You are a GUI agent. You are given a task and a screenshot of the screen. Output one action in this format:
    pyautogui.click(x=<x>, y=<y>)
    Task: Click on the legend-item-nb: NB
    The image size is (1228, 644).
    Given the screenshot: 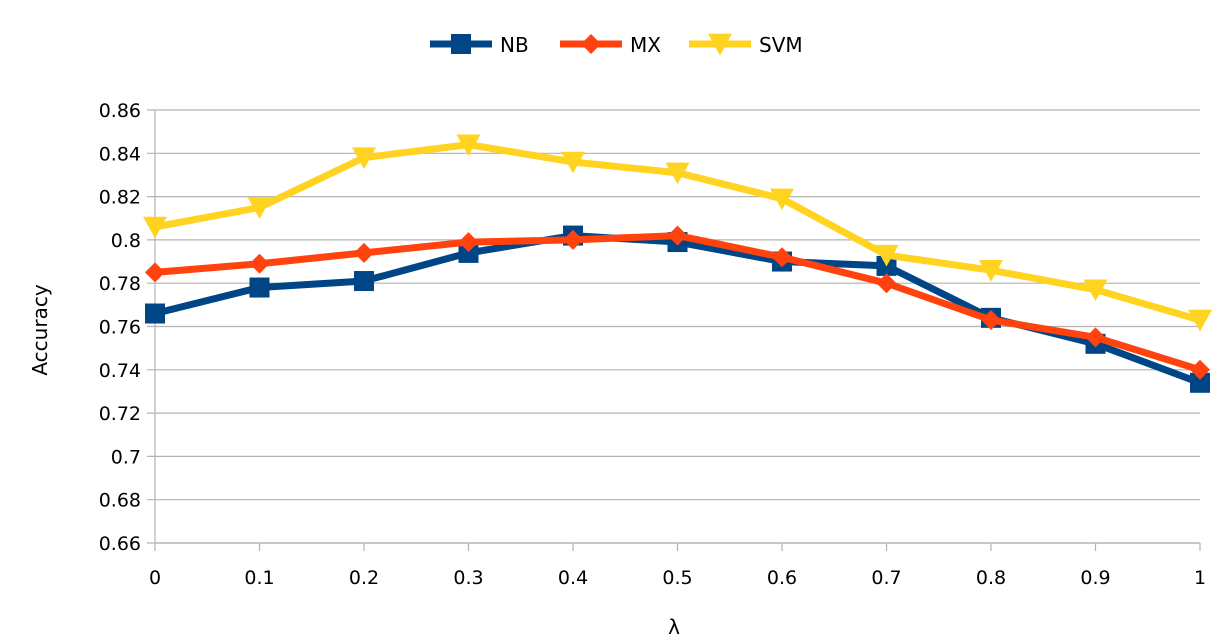 What is the action you would take?
    pyautogui.click(x=479, y=45)
    